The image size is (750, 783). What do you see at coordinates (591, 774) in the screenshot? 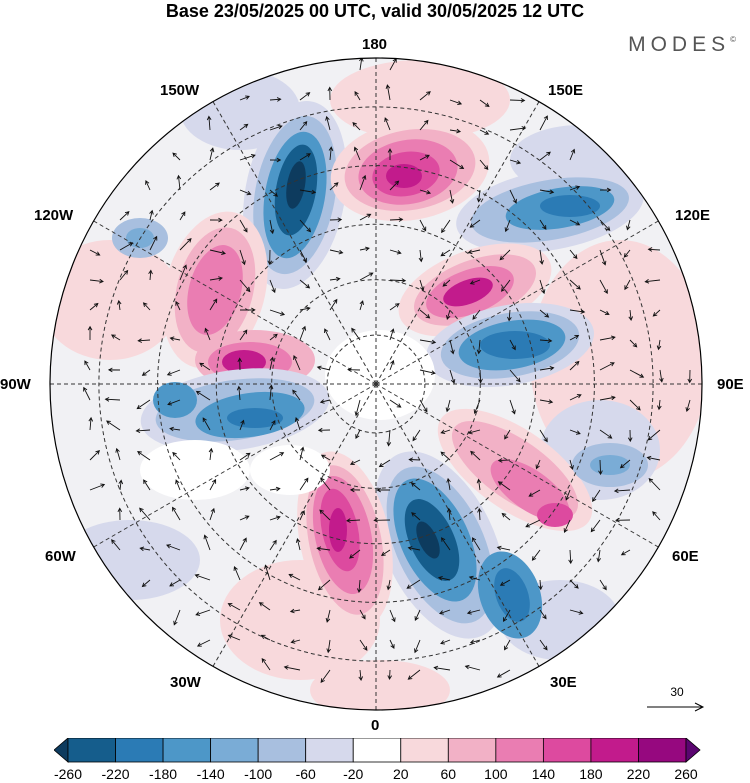
I see `colorbar-tick-label: 180` at bounding box center [591, 774].